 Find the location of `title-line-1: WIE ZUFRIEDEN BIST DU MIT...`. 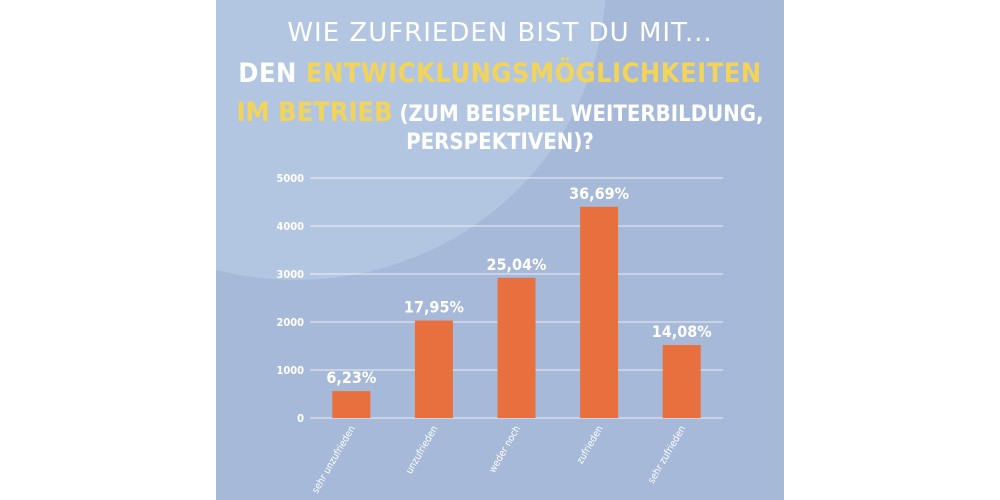

title-line-1: WIE ZUFRIEDEN BIST DU MIT... is located at coordinates (500, 33).